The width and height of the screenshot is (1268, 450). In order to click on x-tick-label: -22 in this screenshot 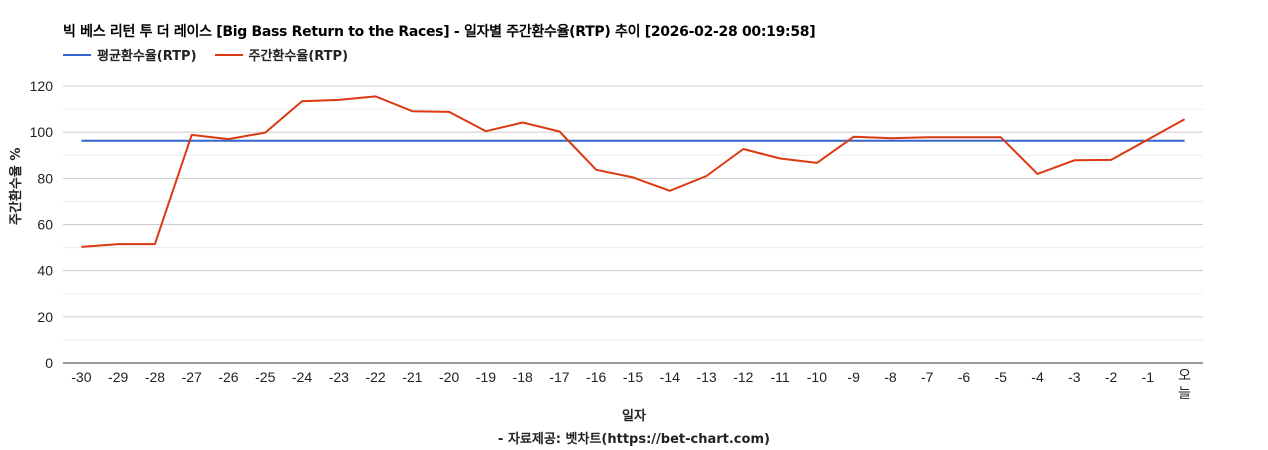, I will do `click(375, 377)`.